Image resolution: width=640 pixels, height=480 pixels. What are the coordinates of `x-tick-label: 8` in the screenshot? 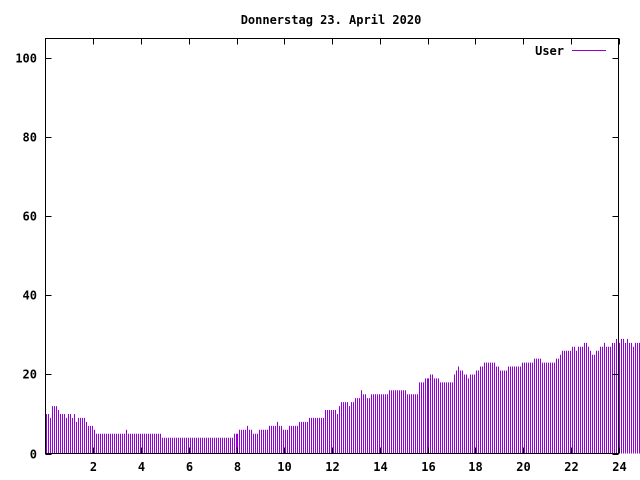 It's located at (237, 467).